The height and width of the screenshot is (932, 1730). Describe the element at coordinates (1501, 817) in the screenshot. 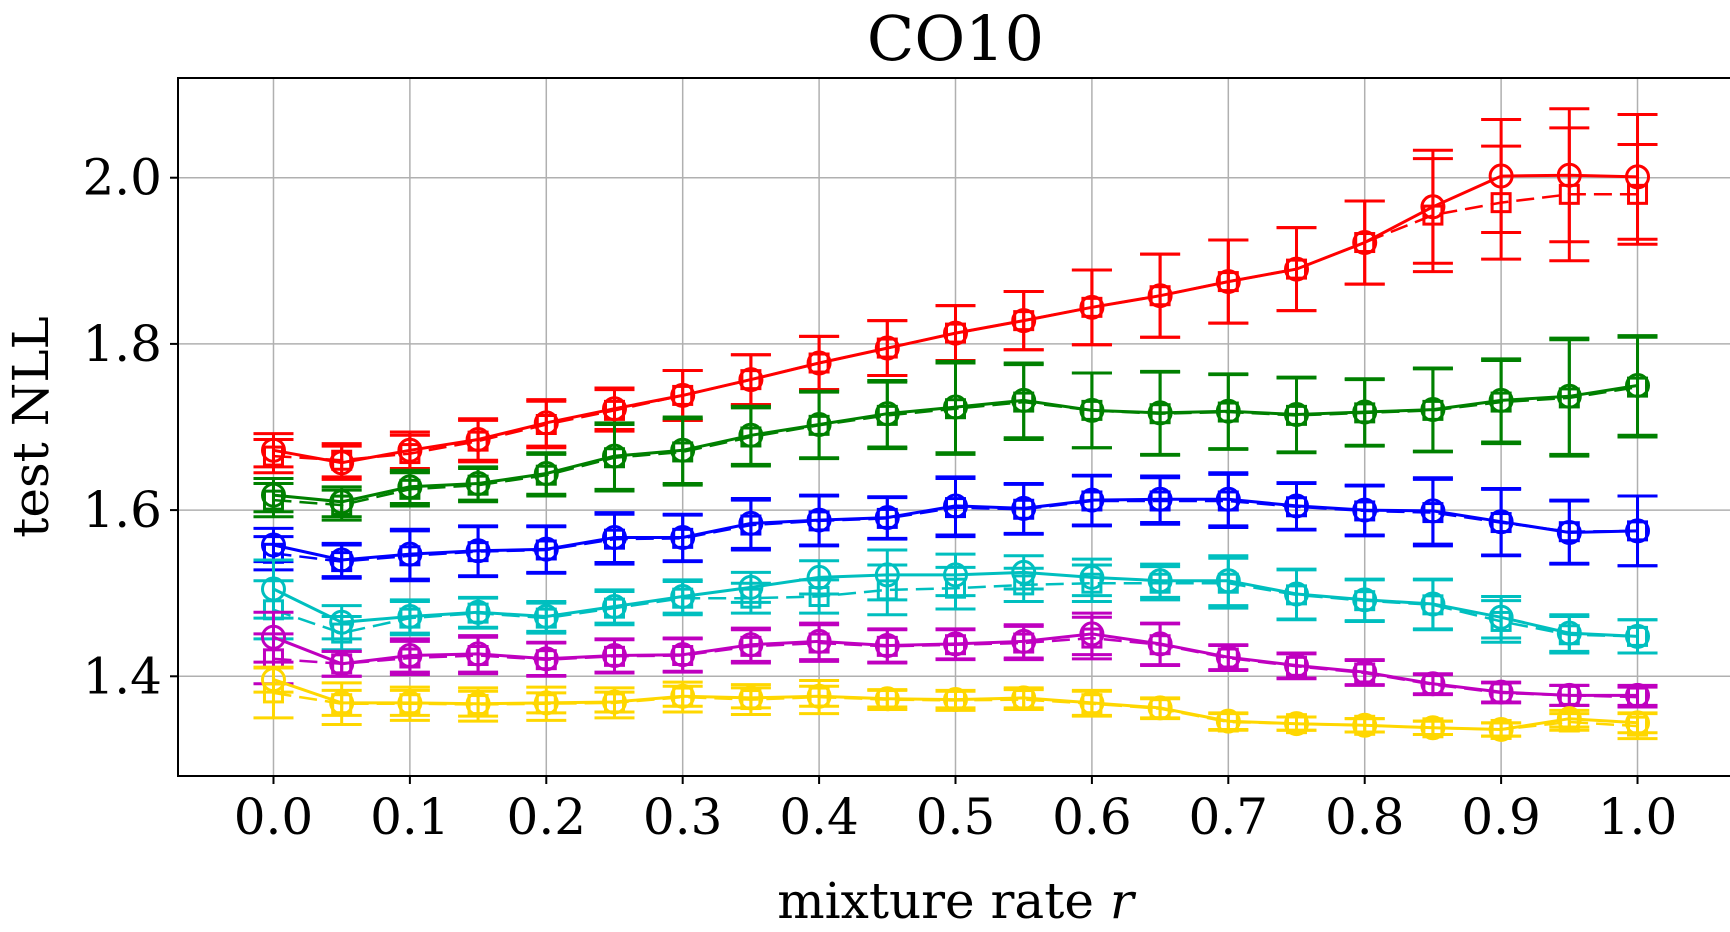

I see `x-tick-label: 0.9` at that location.